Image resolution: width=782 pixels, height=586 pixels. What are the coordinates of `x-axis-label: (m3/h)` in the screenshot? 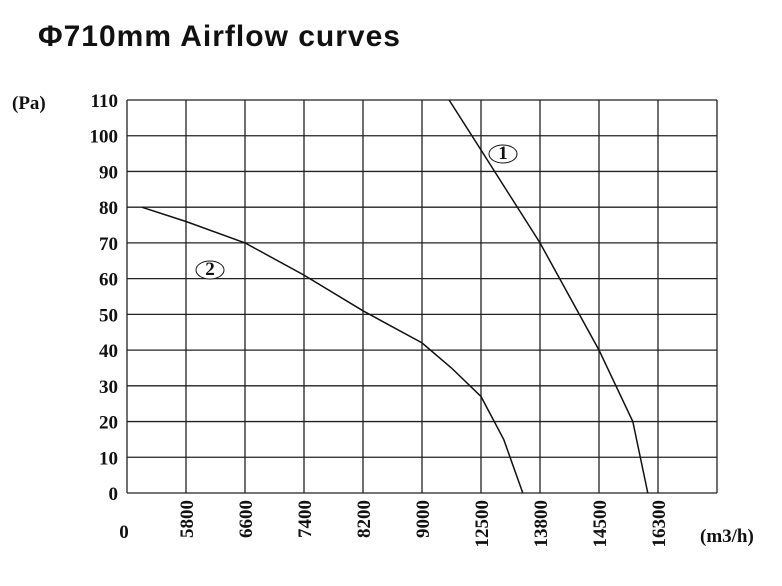 It's located at (727, 536).